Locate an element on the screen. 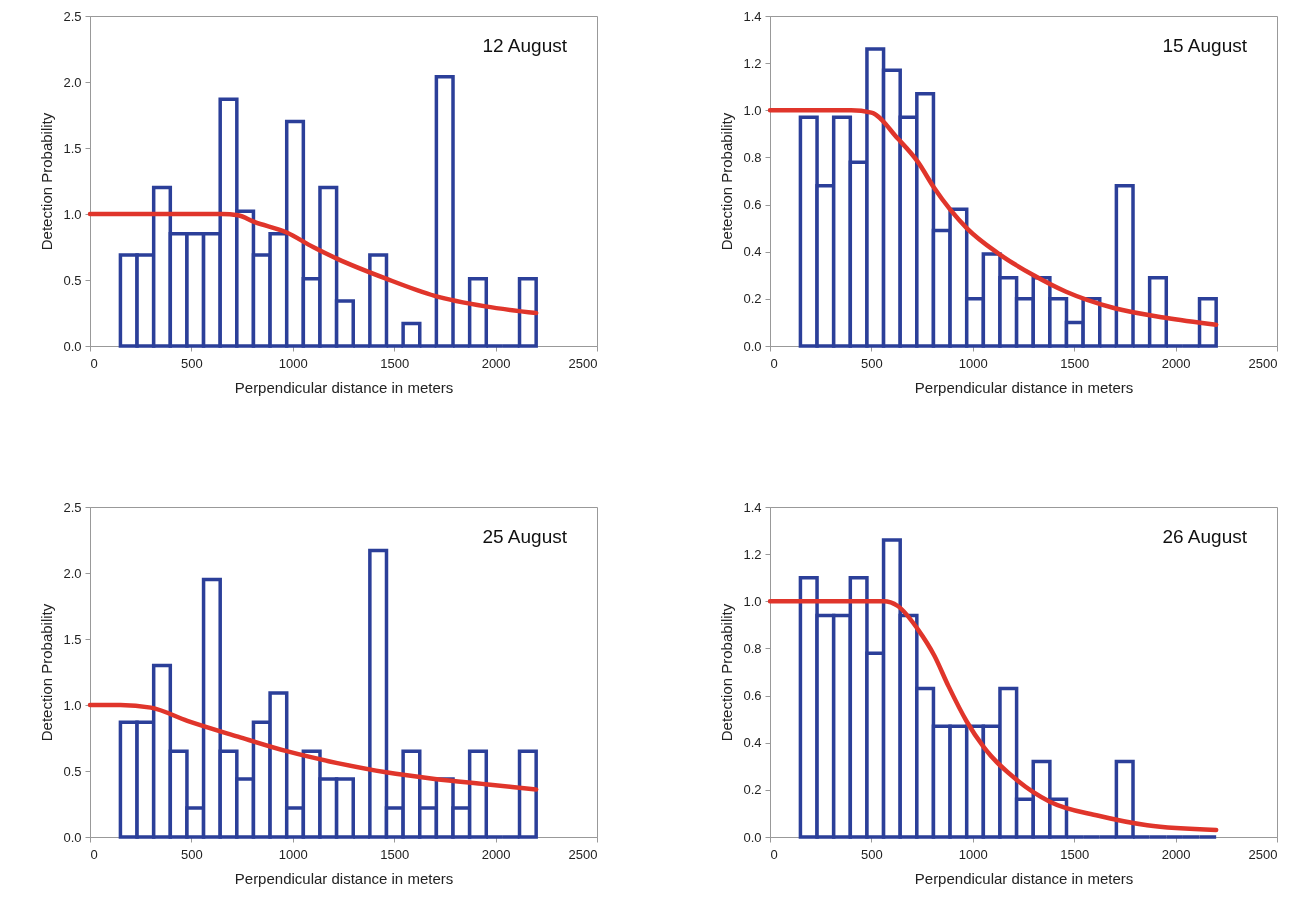  annotation: 25 August is located at coordinates (525, 536).